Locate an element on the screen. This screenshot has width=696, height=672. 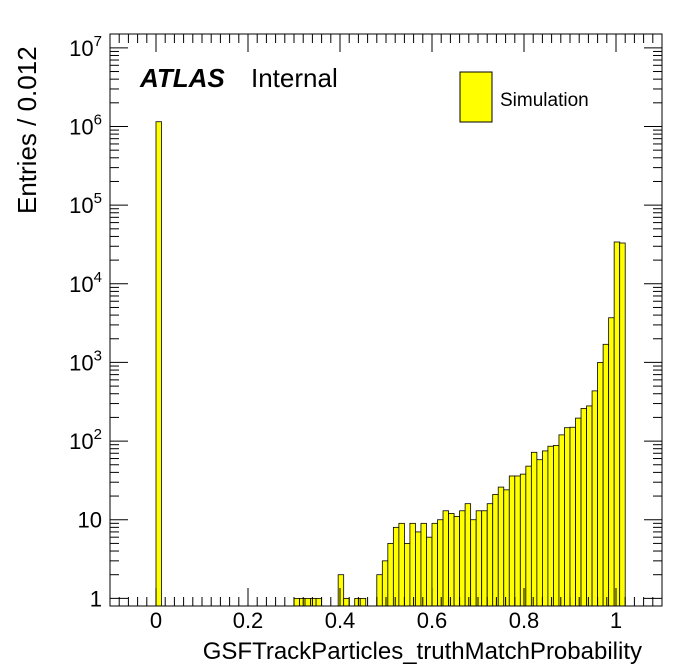
y-tick-label: 10² is located at coordinates (85, 440).